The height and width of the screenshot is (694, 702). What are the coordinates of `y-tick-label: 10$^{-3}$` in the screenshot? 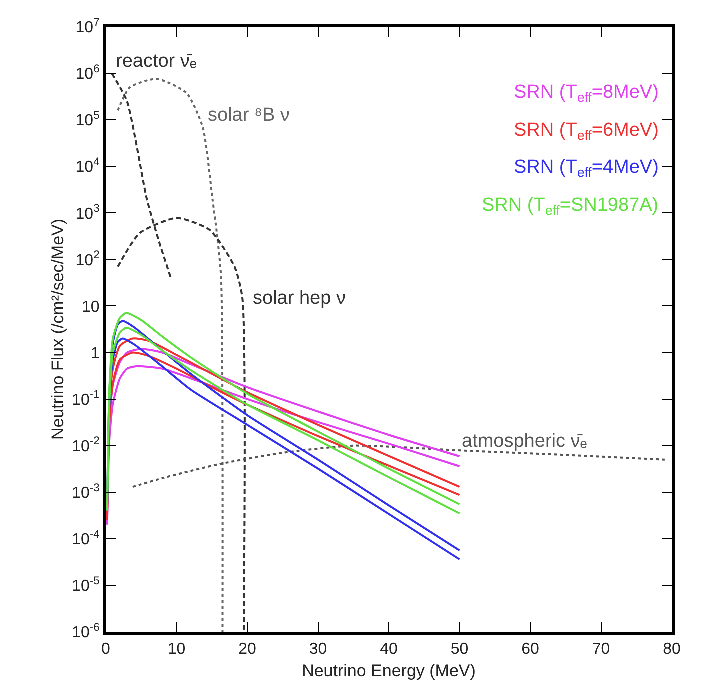 It's located at (86, 492).